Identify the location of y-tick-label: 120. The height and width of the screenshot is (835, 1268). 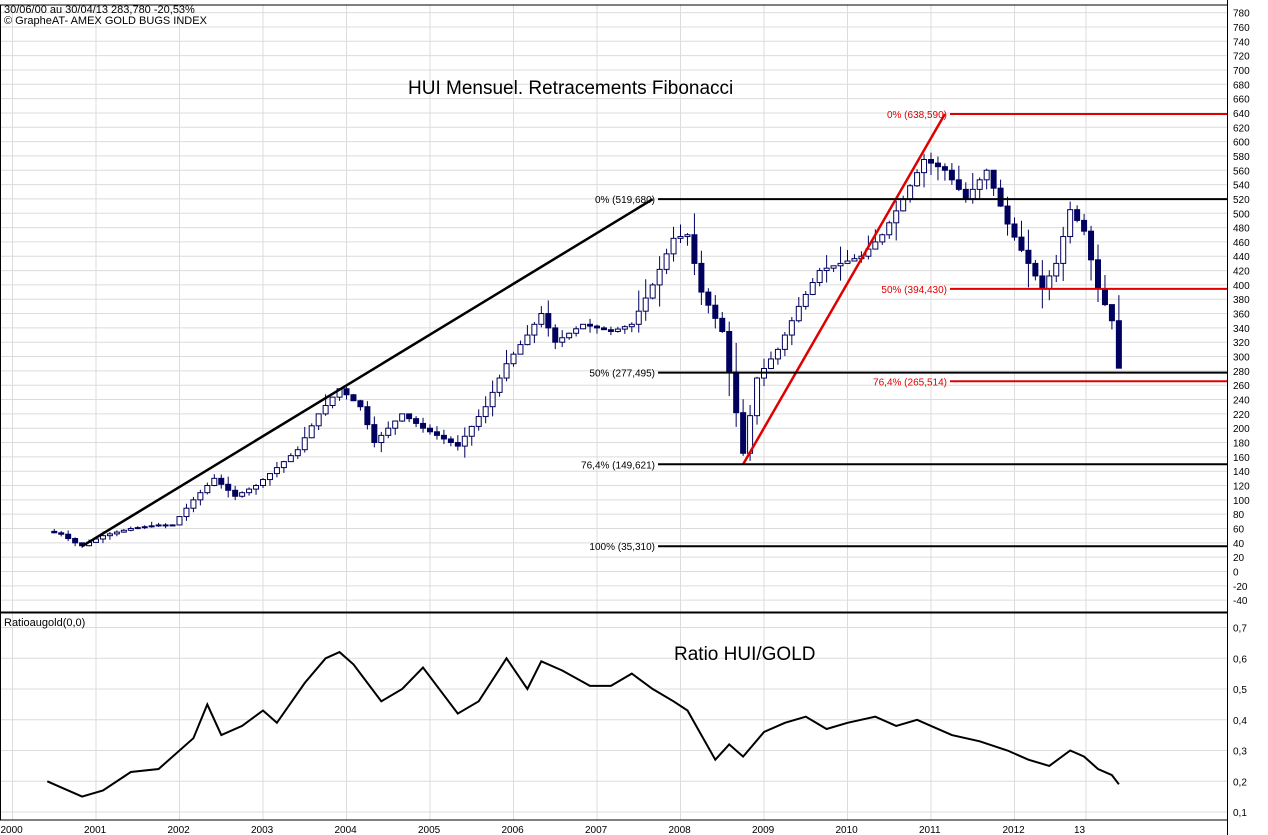
(1241, 487).